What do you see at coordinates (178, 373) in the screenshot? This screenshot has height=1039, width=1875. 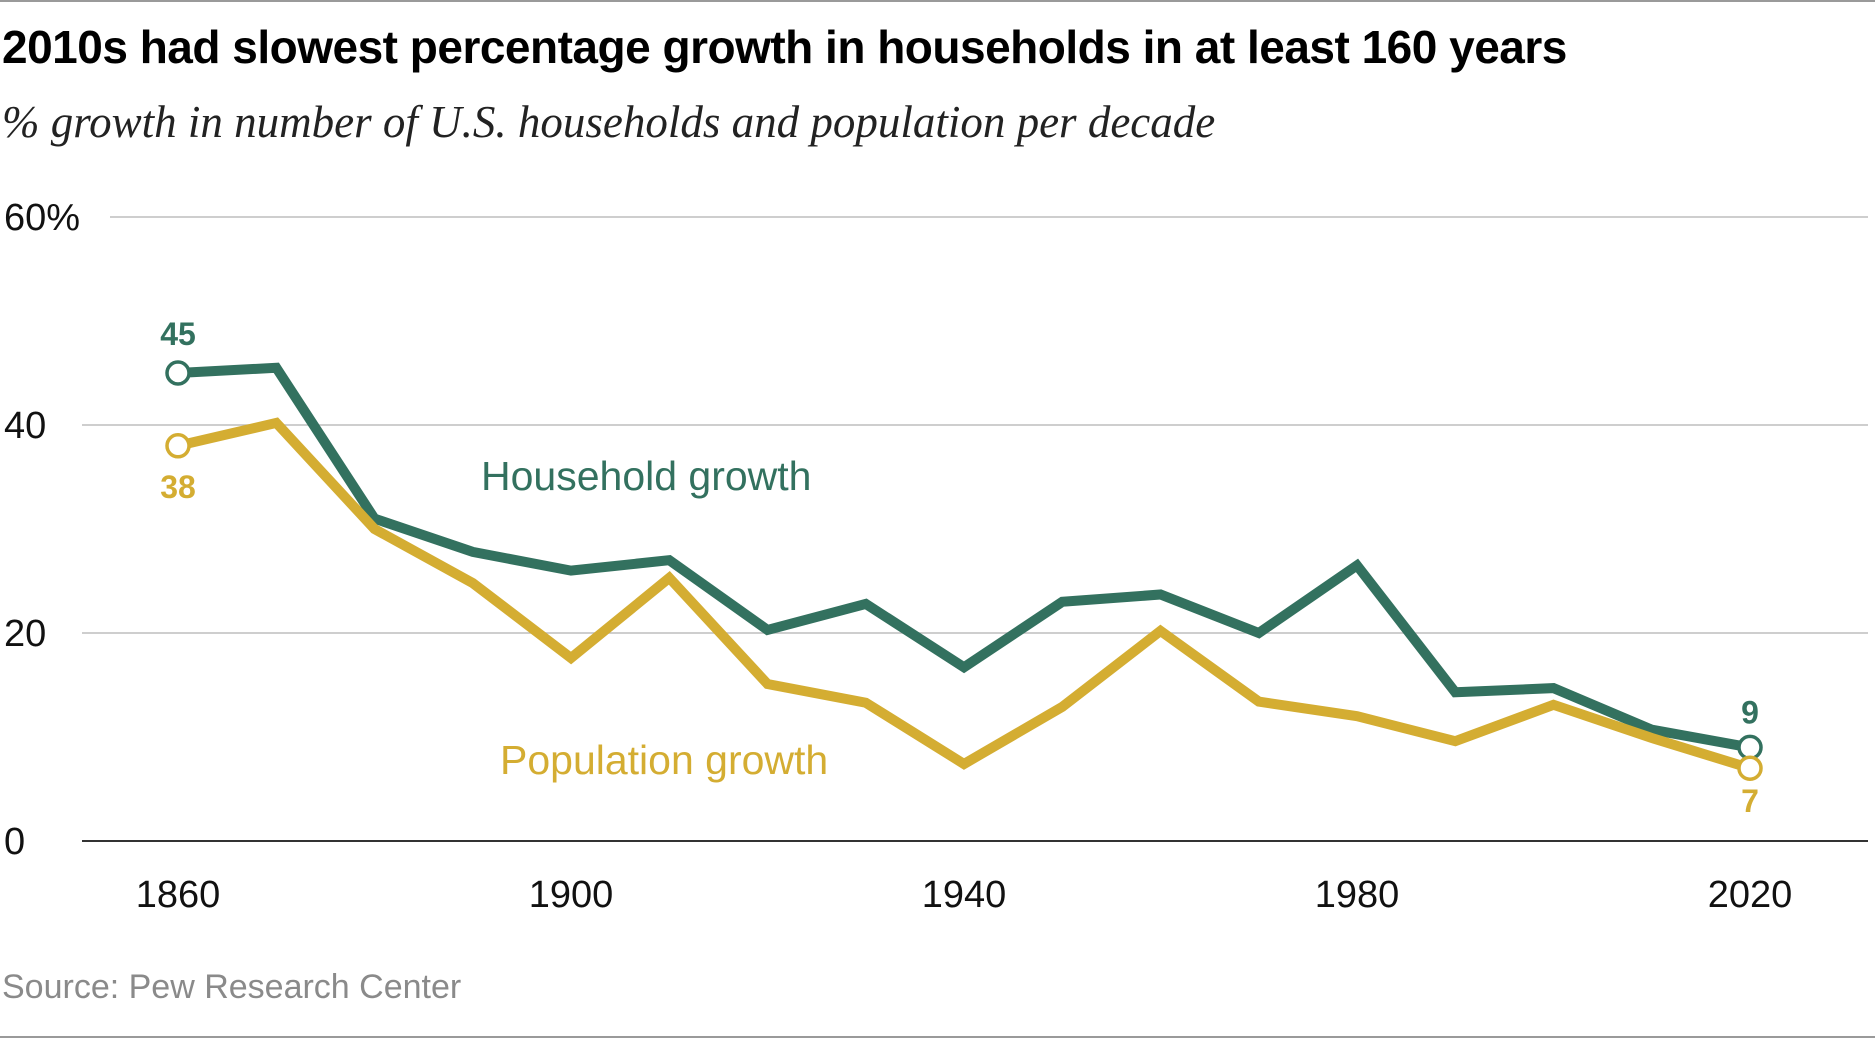 I see `household-start-marker` at bounding box center [178, 373].